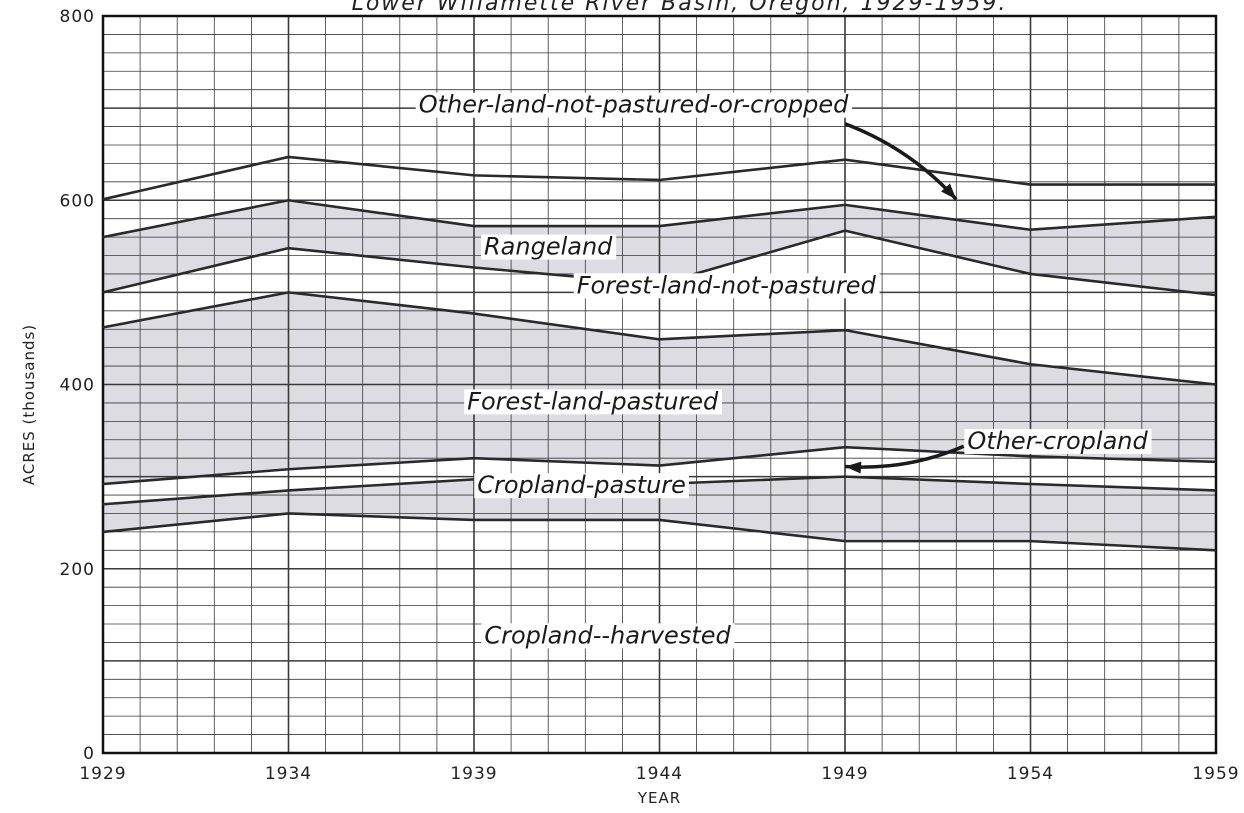 The width and height of the screenshot is (1244, 813). I want to click on x-tick-label: 1959, so click(1215, 774).